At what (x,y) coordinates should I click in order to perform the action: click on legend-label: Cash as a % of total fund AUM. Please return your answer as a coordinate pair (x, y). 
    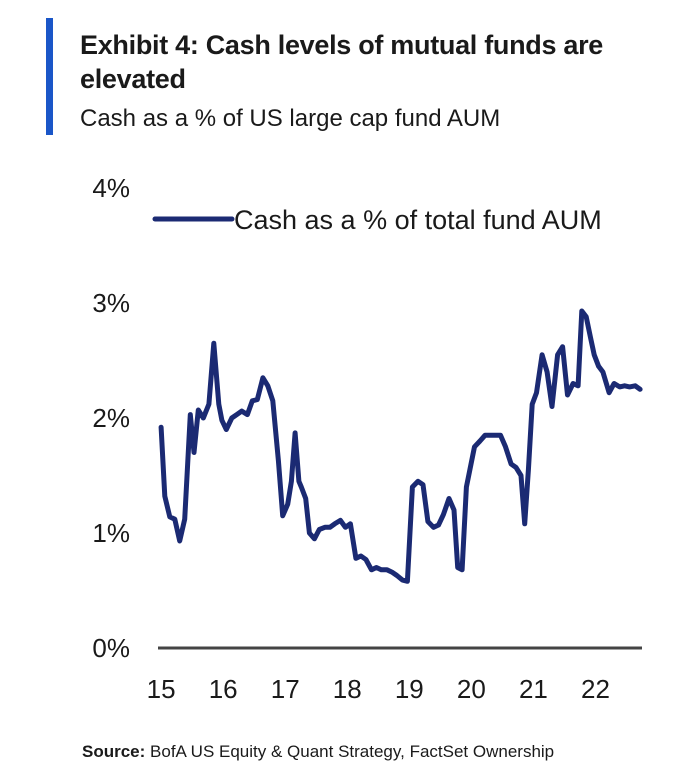
    Looking at the image, I should click on (418, 220).